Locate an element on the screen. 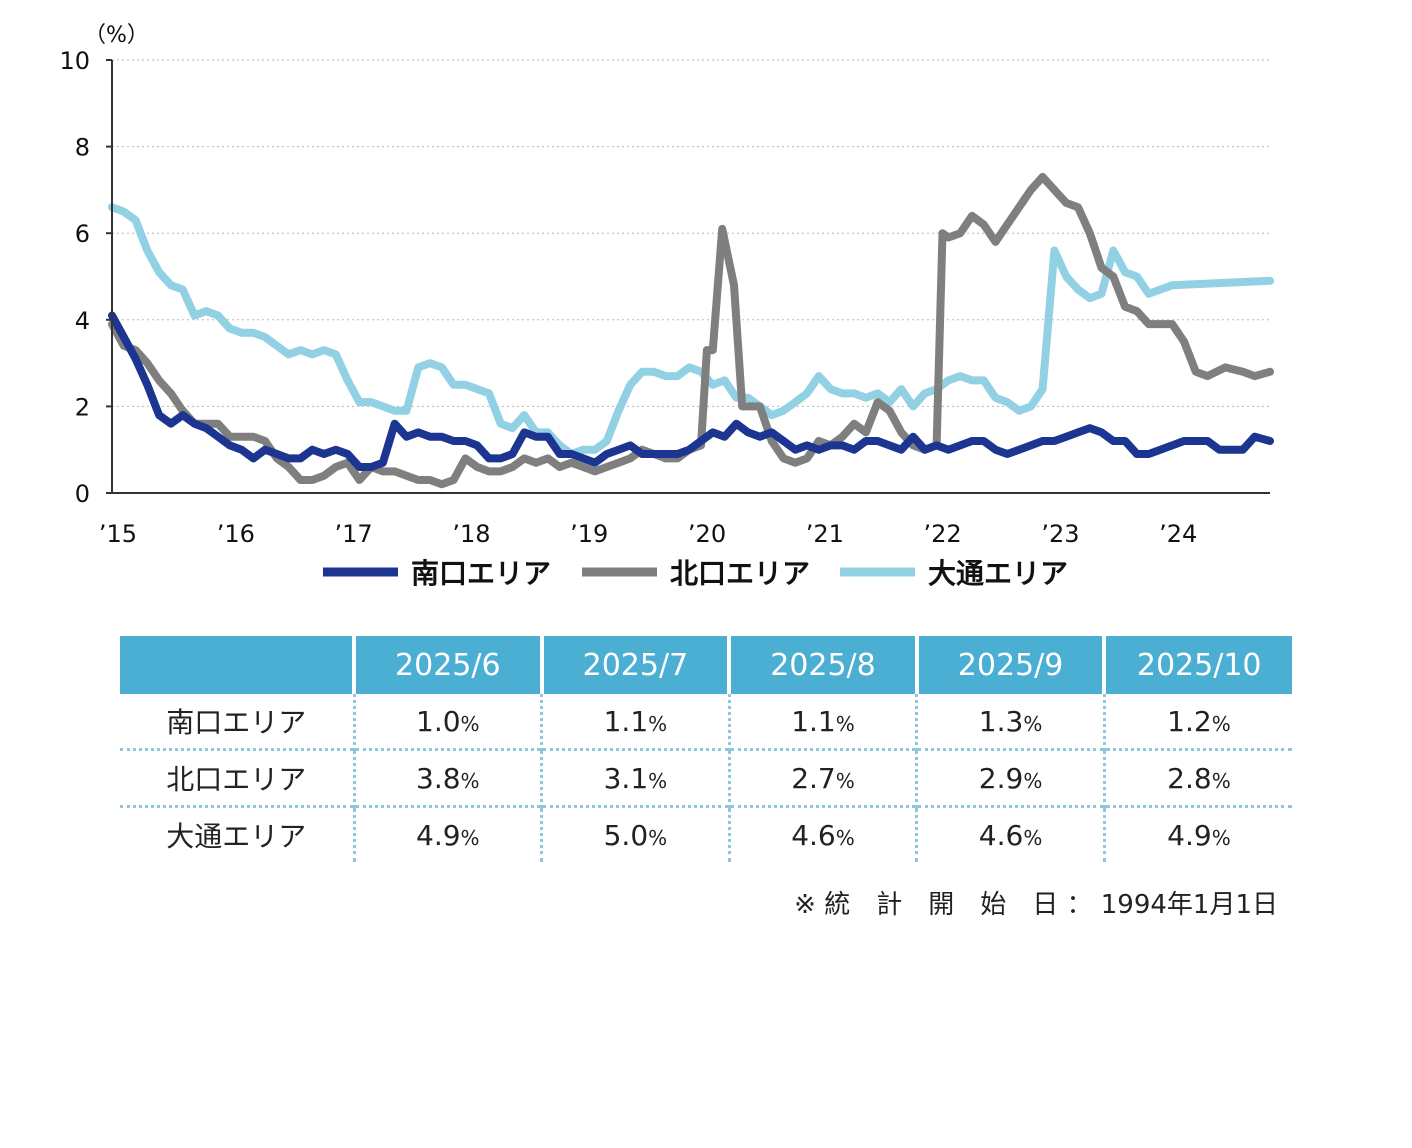 The width and height of the screenshot is (1412, 1148). rate-value: 2.8 is located at coordinates (1189, 778).